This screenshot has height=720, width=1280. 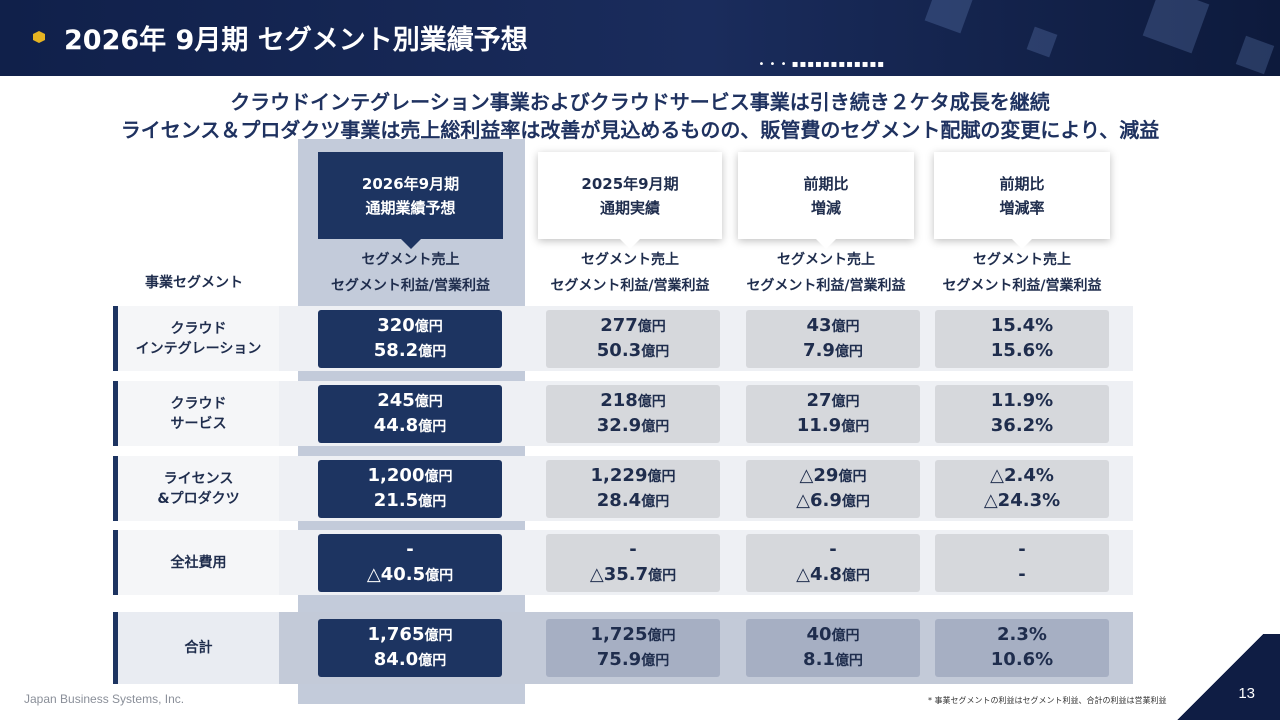 I want to click on value-number: 58.2, so click(x=396, y=350).